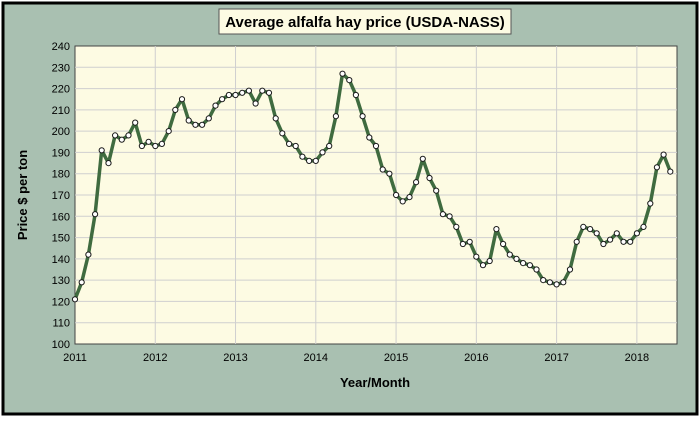 The image size is (700, 422). I want to click on chart-title: Average alfalfa hay price (USDA-NASS), so click(365, 22).